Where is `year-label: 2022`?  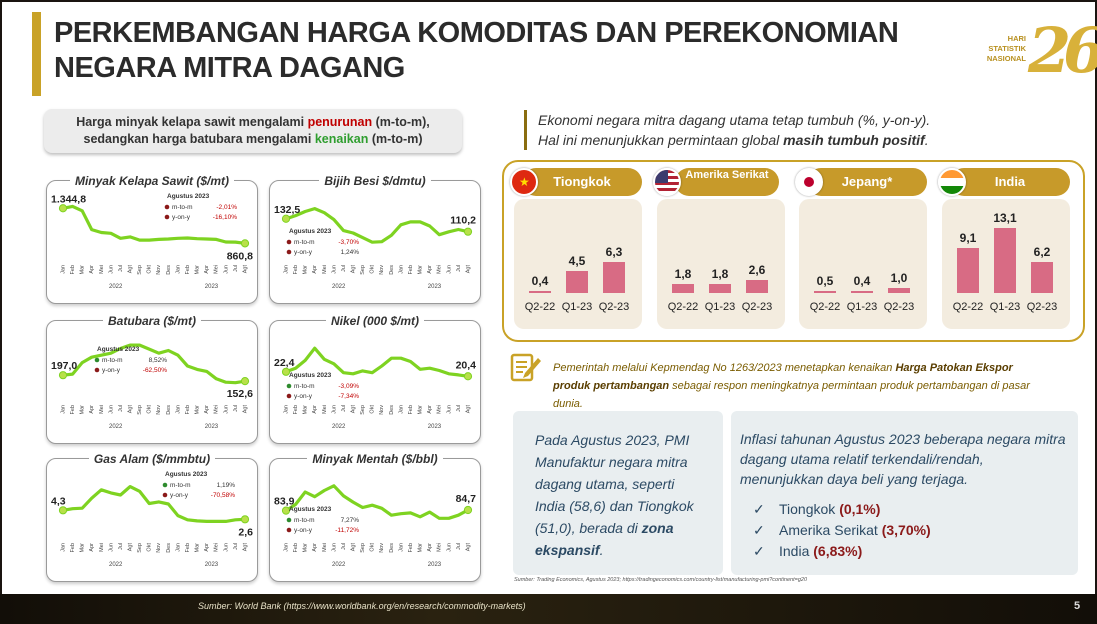 year-label: 2022 is located at coordinates (339, 427).